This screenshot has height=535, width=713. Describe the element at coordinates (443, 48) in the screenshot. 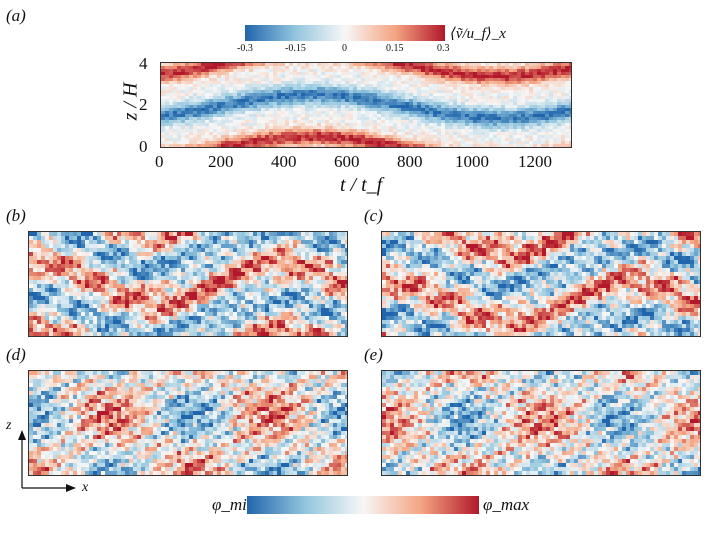

I see `top-cbar-tick-5: 0.3` at that location.